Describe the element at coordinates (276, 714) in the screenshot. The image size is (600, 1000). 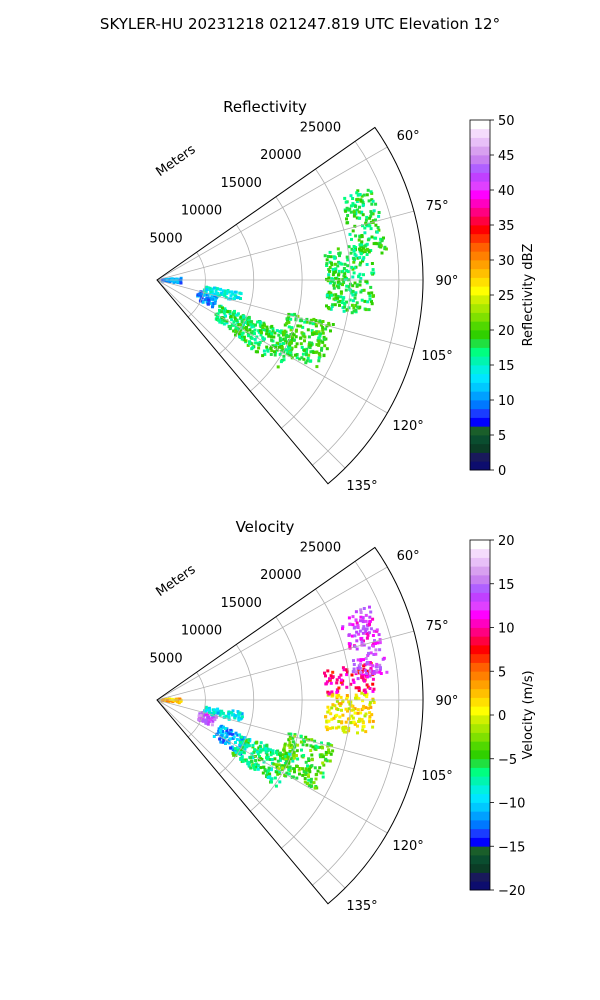
I see `range-ring` at that location.